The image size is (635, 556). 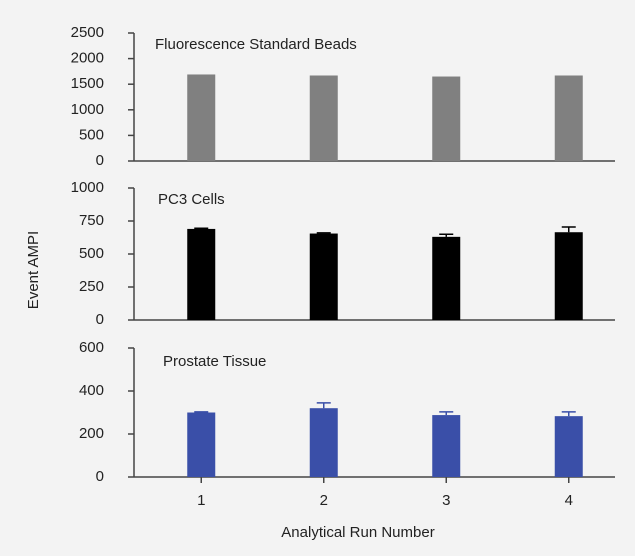 I want to click on panel-title: Prostate Tissue, so click(x=214, y=361).